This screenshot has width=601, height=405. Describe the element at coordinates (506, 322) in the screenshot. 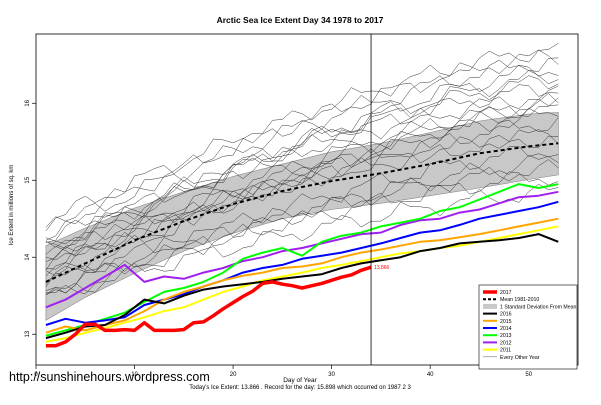

I see `legend-label-2015: 2015` at that location.